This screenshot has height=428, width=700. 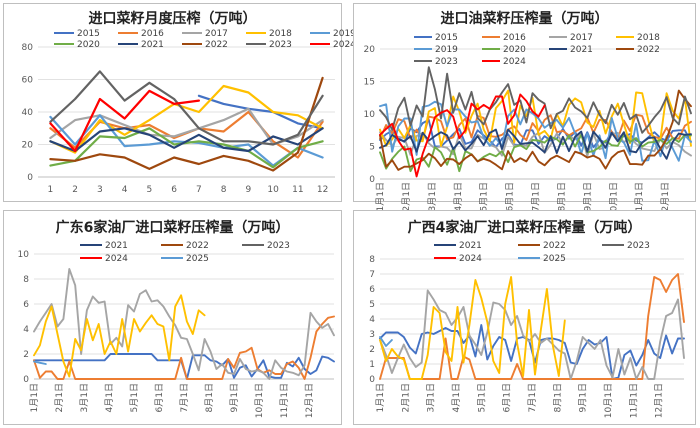 I want to click on x-tick-label: 4, so click(x=125, y=190).